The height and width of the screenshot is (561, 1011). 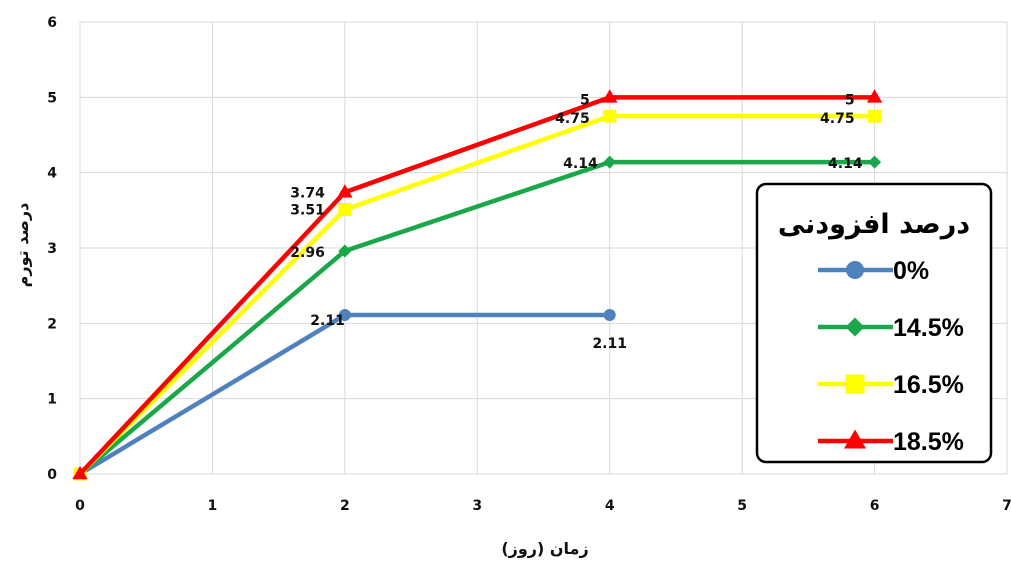 What do you see at coordinates (891, 385) in the screenshot?
I see `legend-item: 16.5%` at bounding box center [891, 385].